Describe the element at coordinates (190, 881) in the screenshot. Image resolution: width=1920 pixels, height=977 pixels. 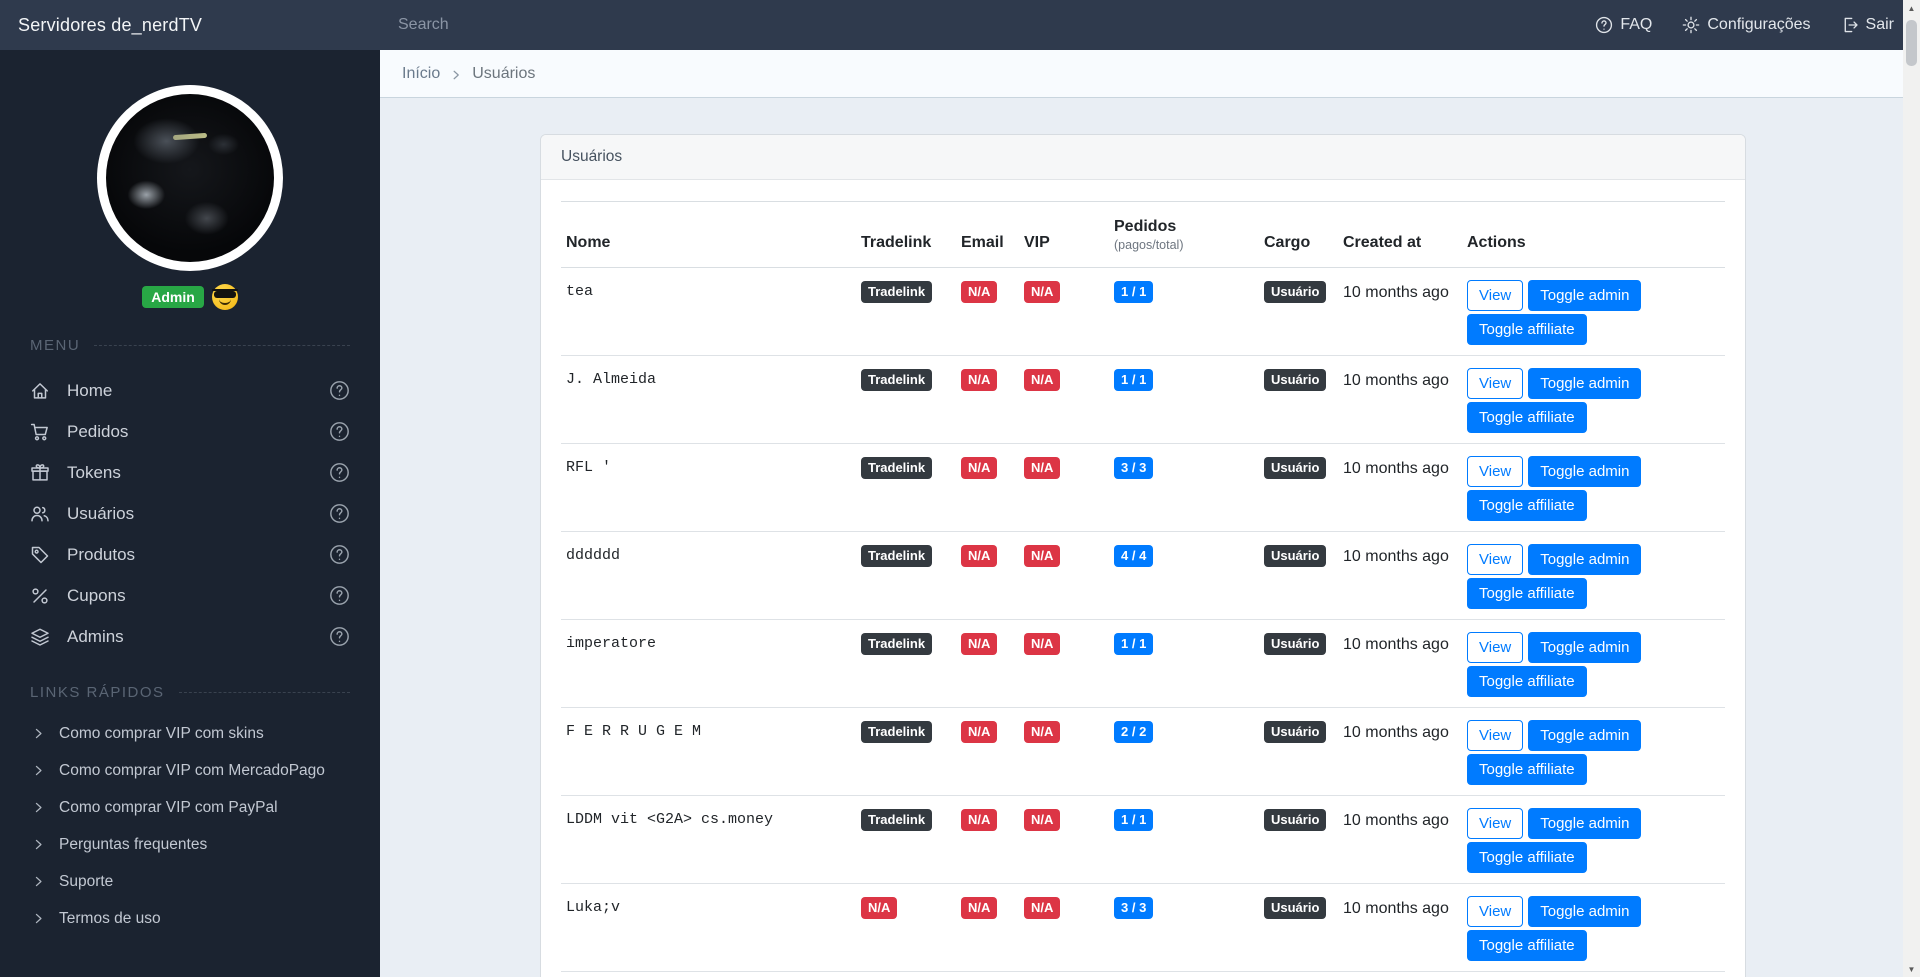
I see `quick-link-suporte: Suporte` at that location.